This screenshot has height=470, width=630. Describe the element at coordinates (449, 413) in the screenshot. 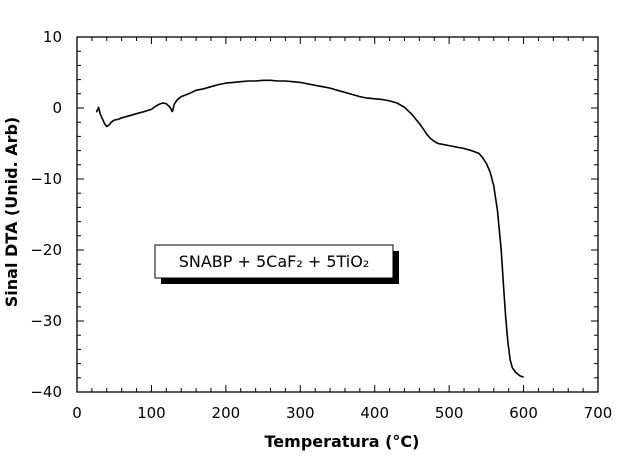

I see `x-tick-label: 500` at that location.